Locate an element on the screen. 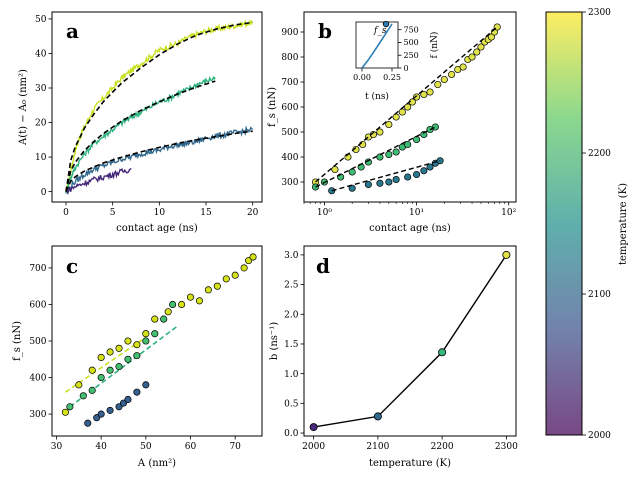  x-tick-label: 10¹ is located at coordinates (416, 213).